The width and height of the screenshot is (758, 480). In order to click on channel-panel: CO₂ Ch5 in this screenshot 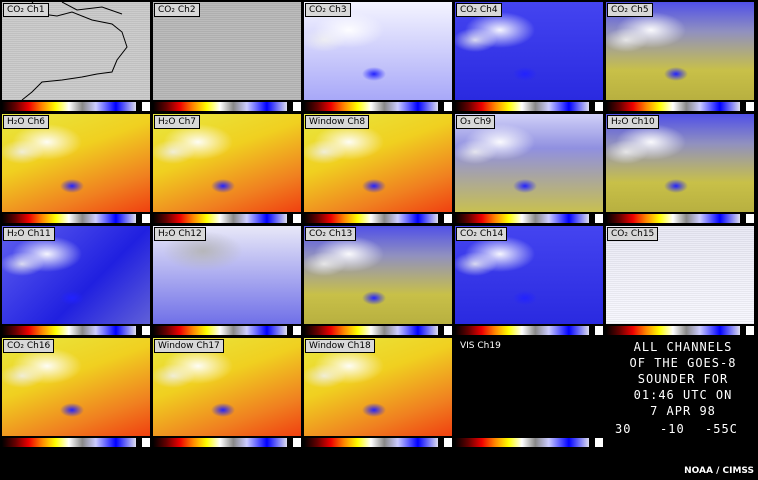, I will do `click(680, 57)`.